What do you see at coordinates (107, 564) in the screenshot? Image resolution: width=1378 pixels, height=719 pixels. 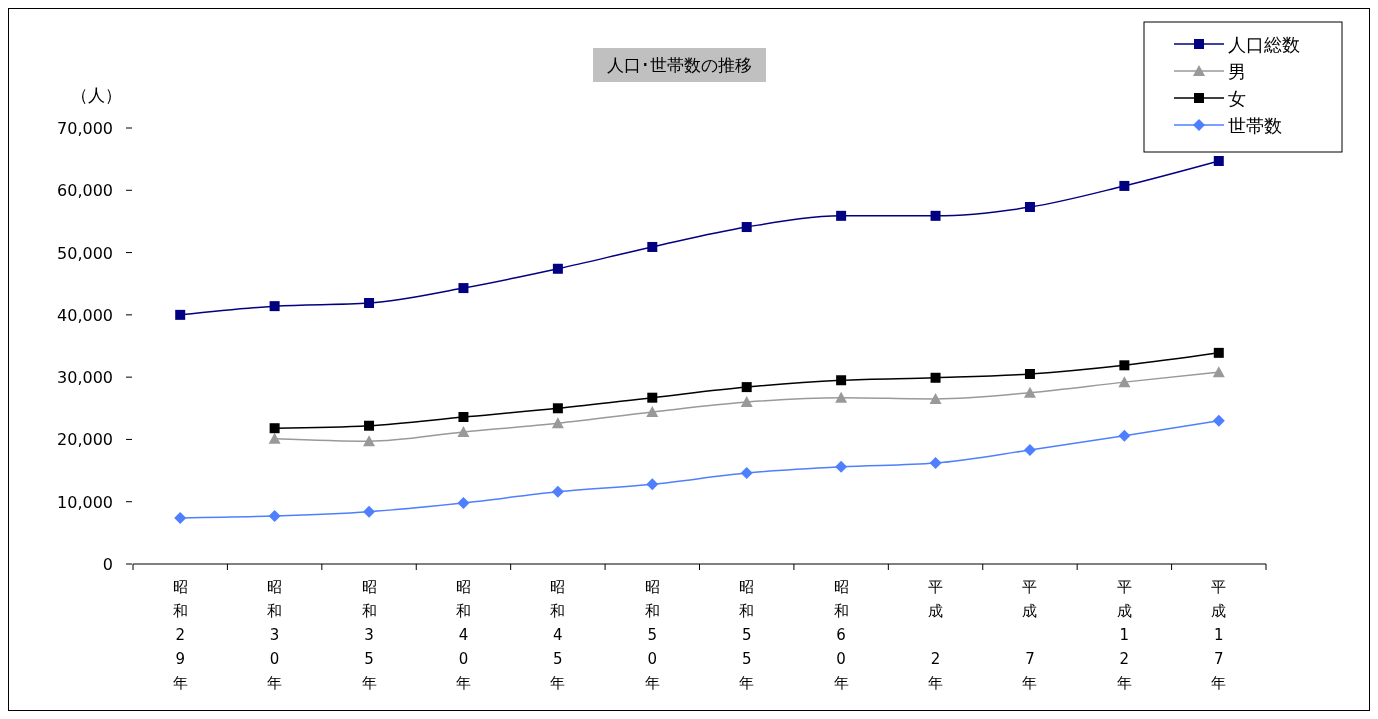 I see `y-tick-label: 0` at bounding box center [107, 564].